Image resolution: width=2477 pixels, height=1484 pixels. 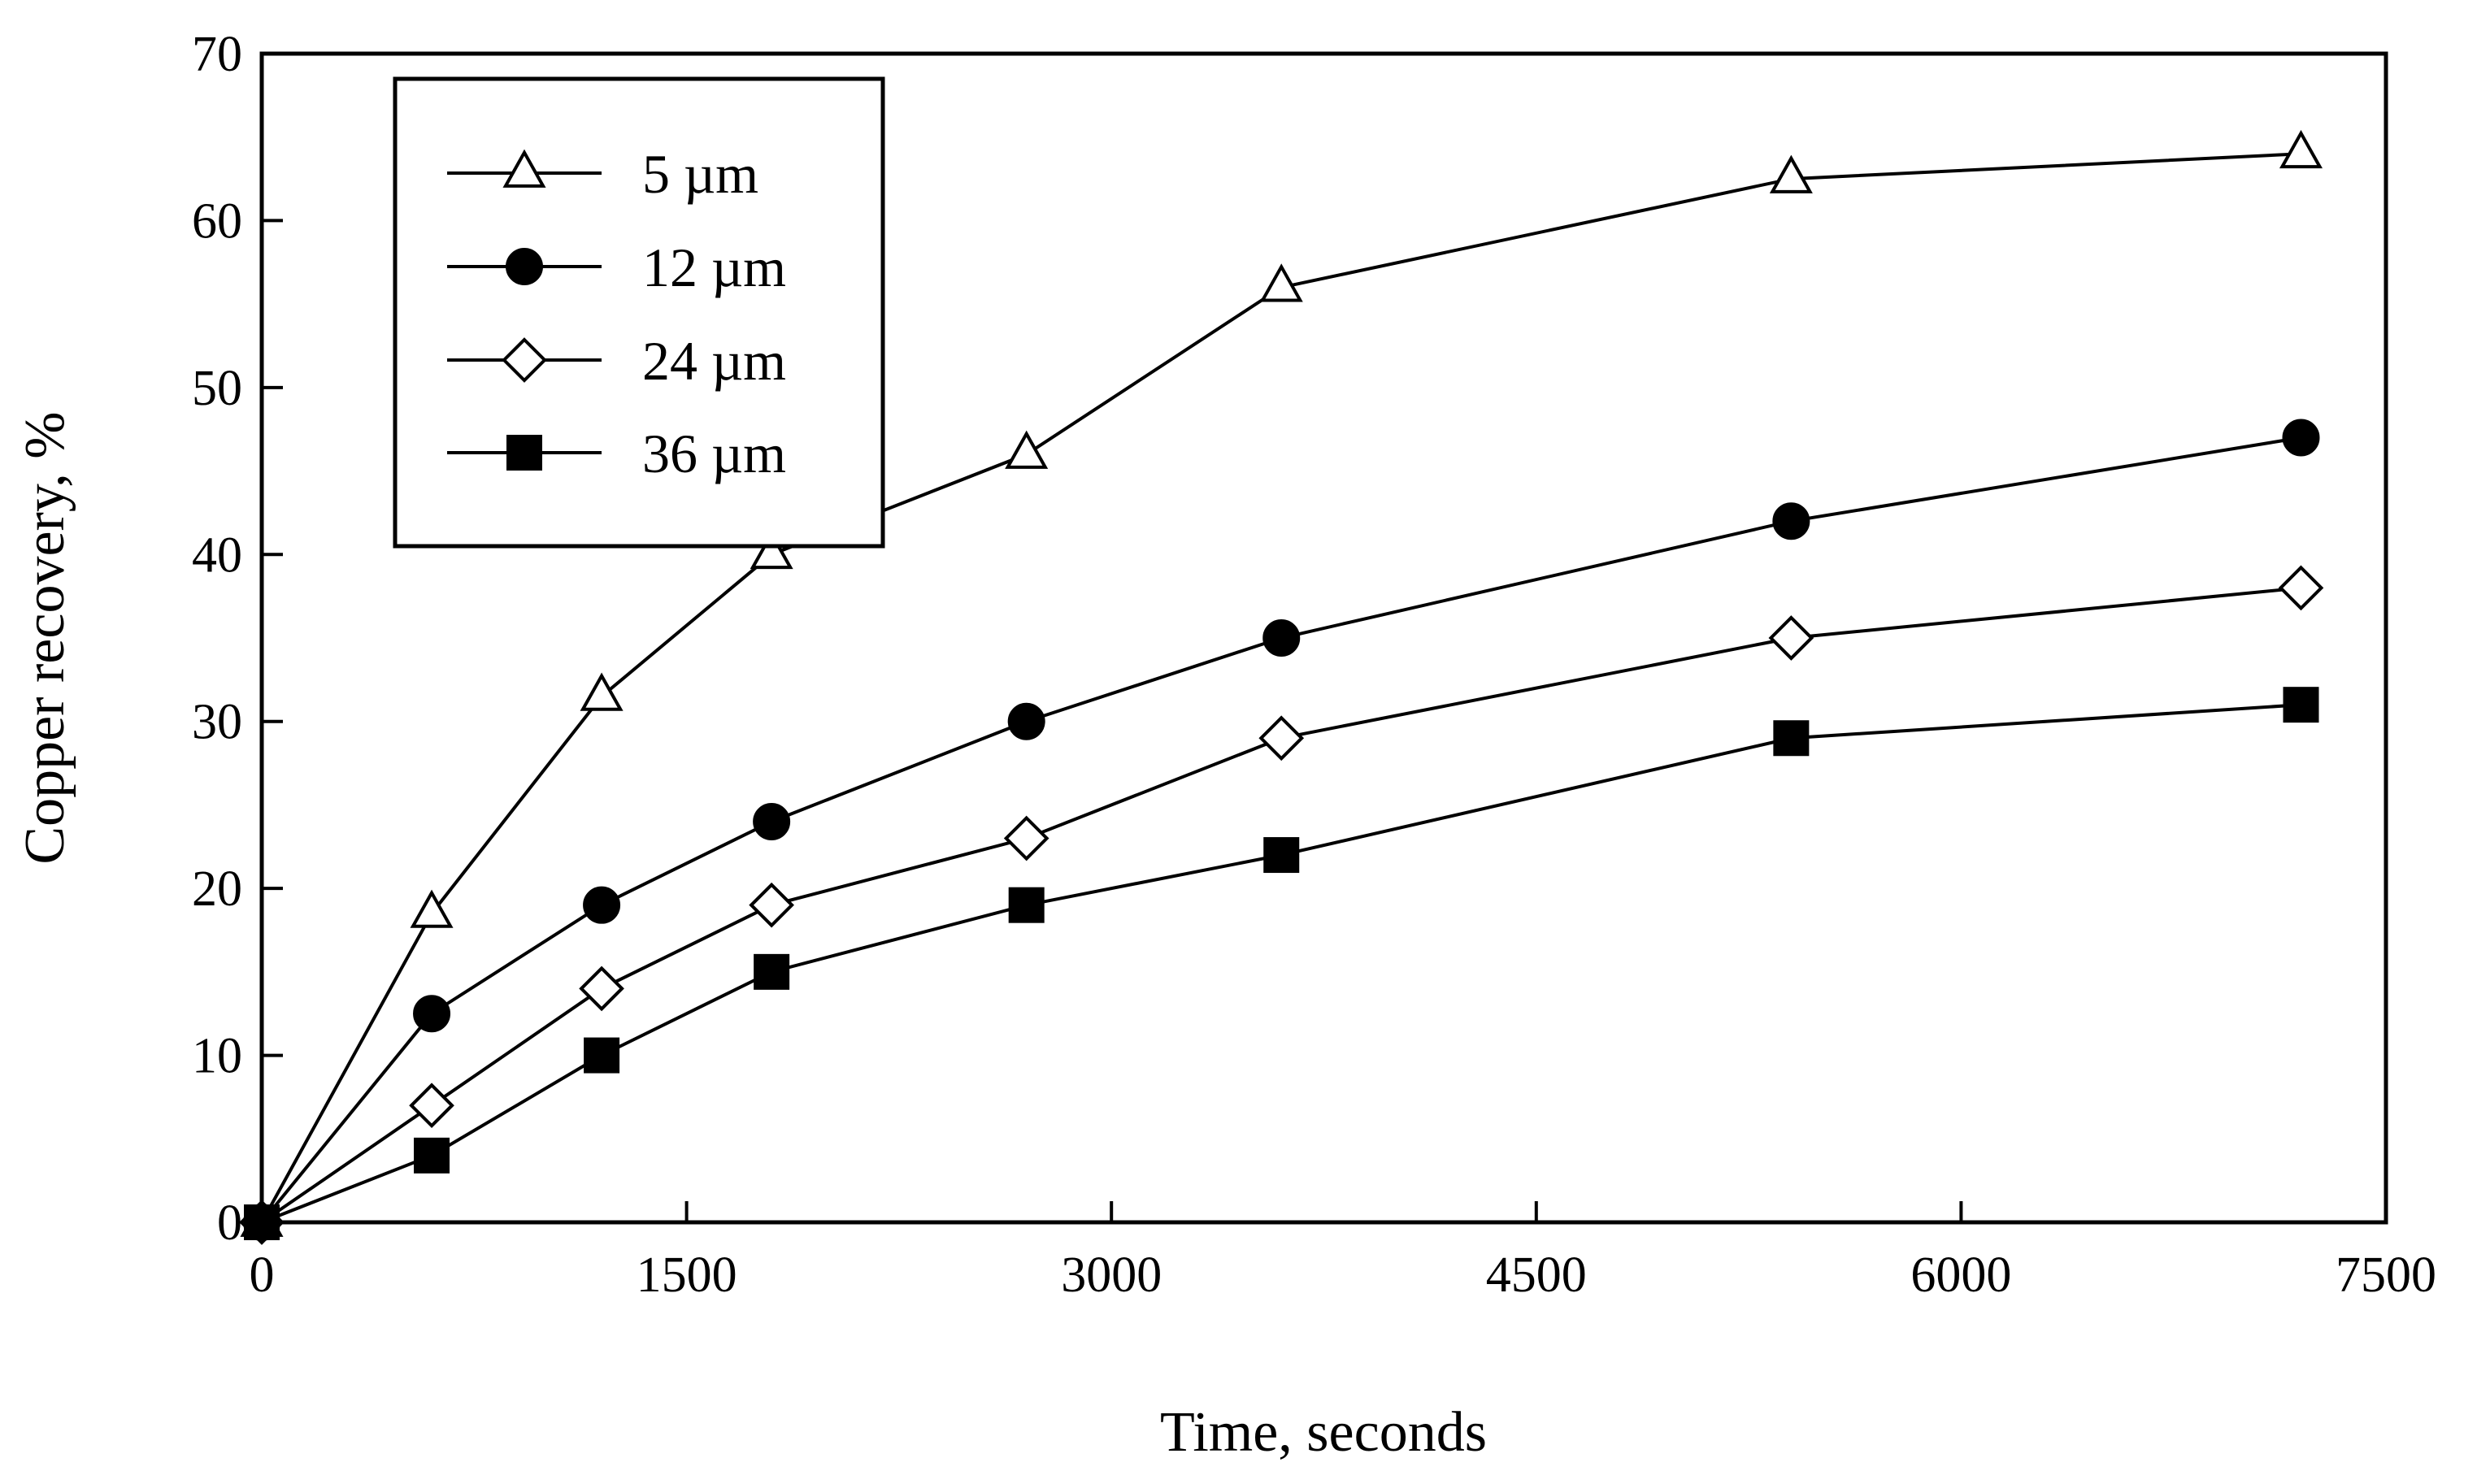 What do you see at coordinates (217, 555) in the screenshot?
I see `y-tick-label: 40` at bounding box center [217, 555].